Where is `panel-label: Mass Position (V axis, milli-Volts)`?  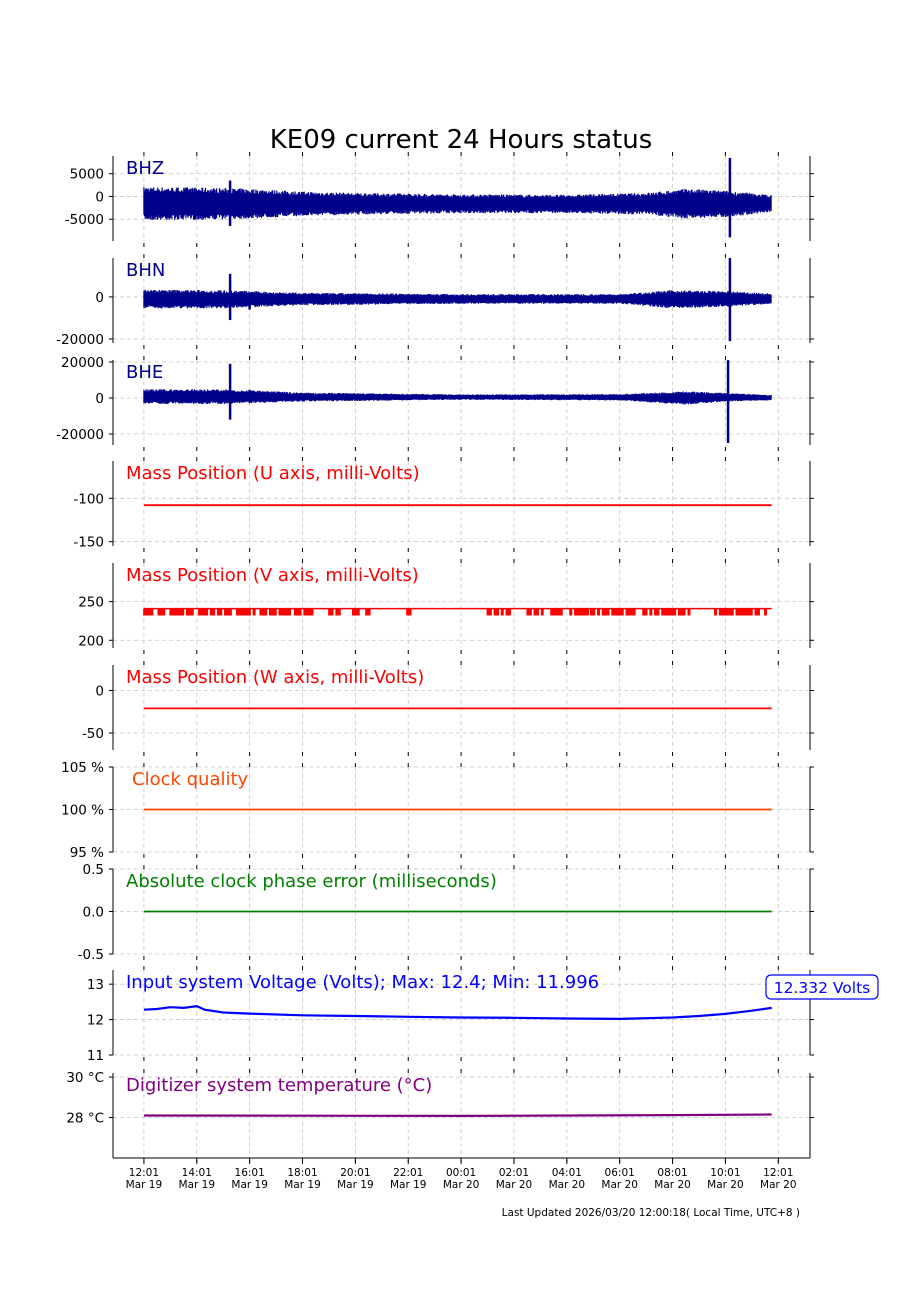
panel-label: Mass Position (V axis, milli-Volts) is located at coordinates (272, 575).